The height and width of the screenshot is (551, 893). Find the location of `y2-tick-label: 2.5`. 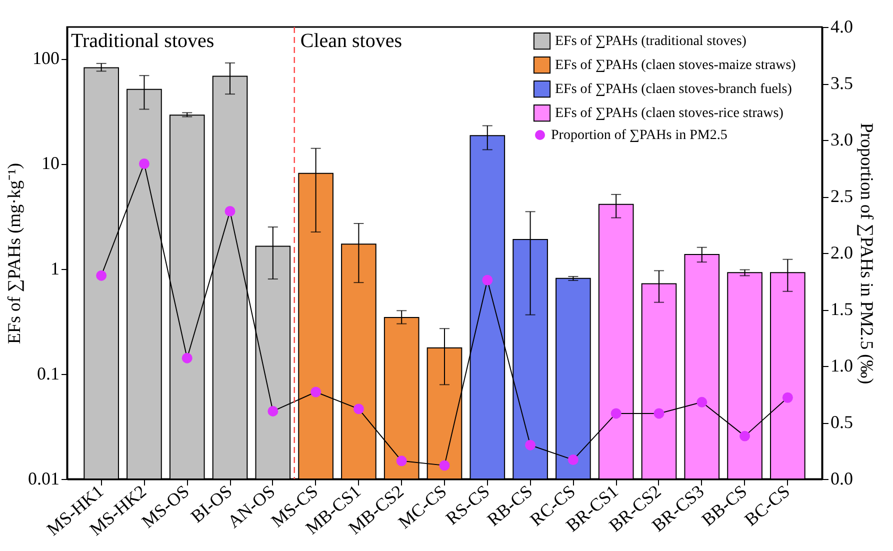

y2-tick-label: 2.5 is located at coordinates (841, 196).